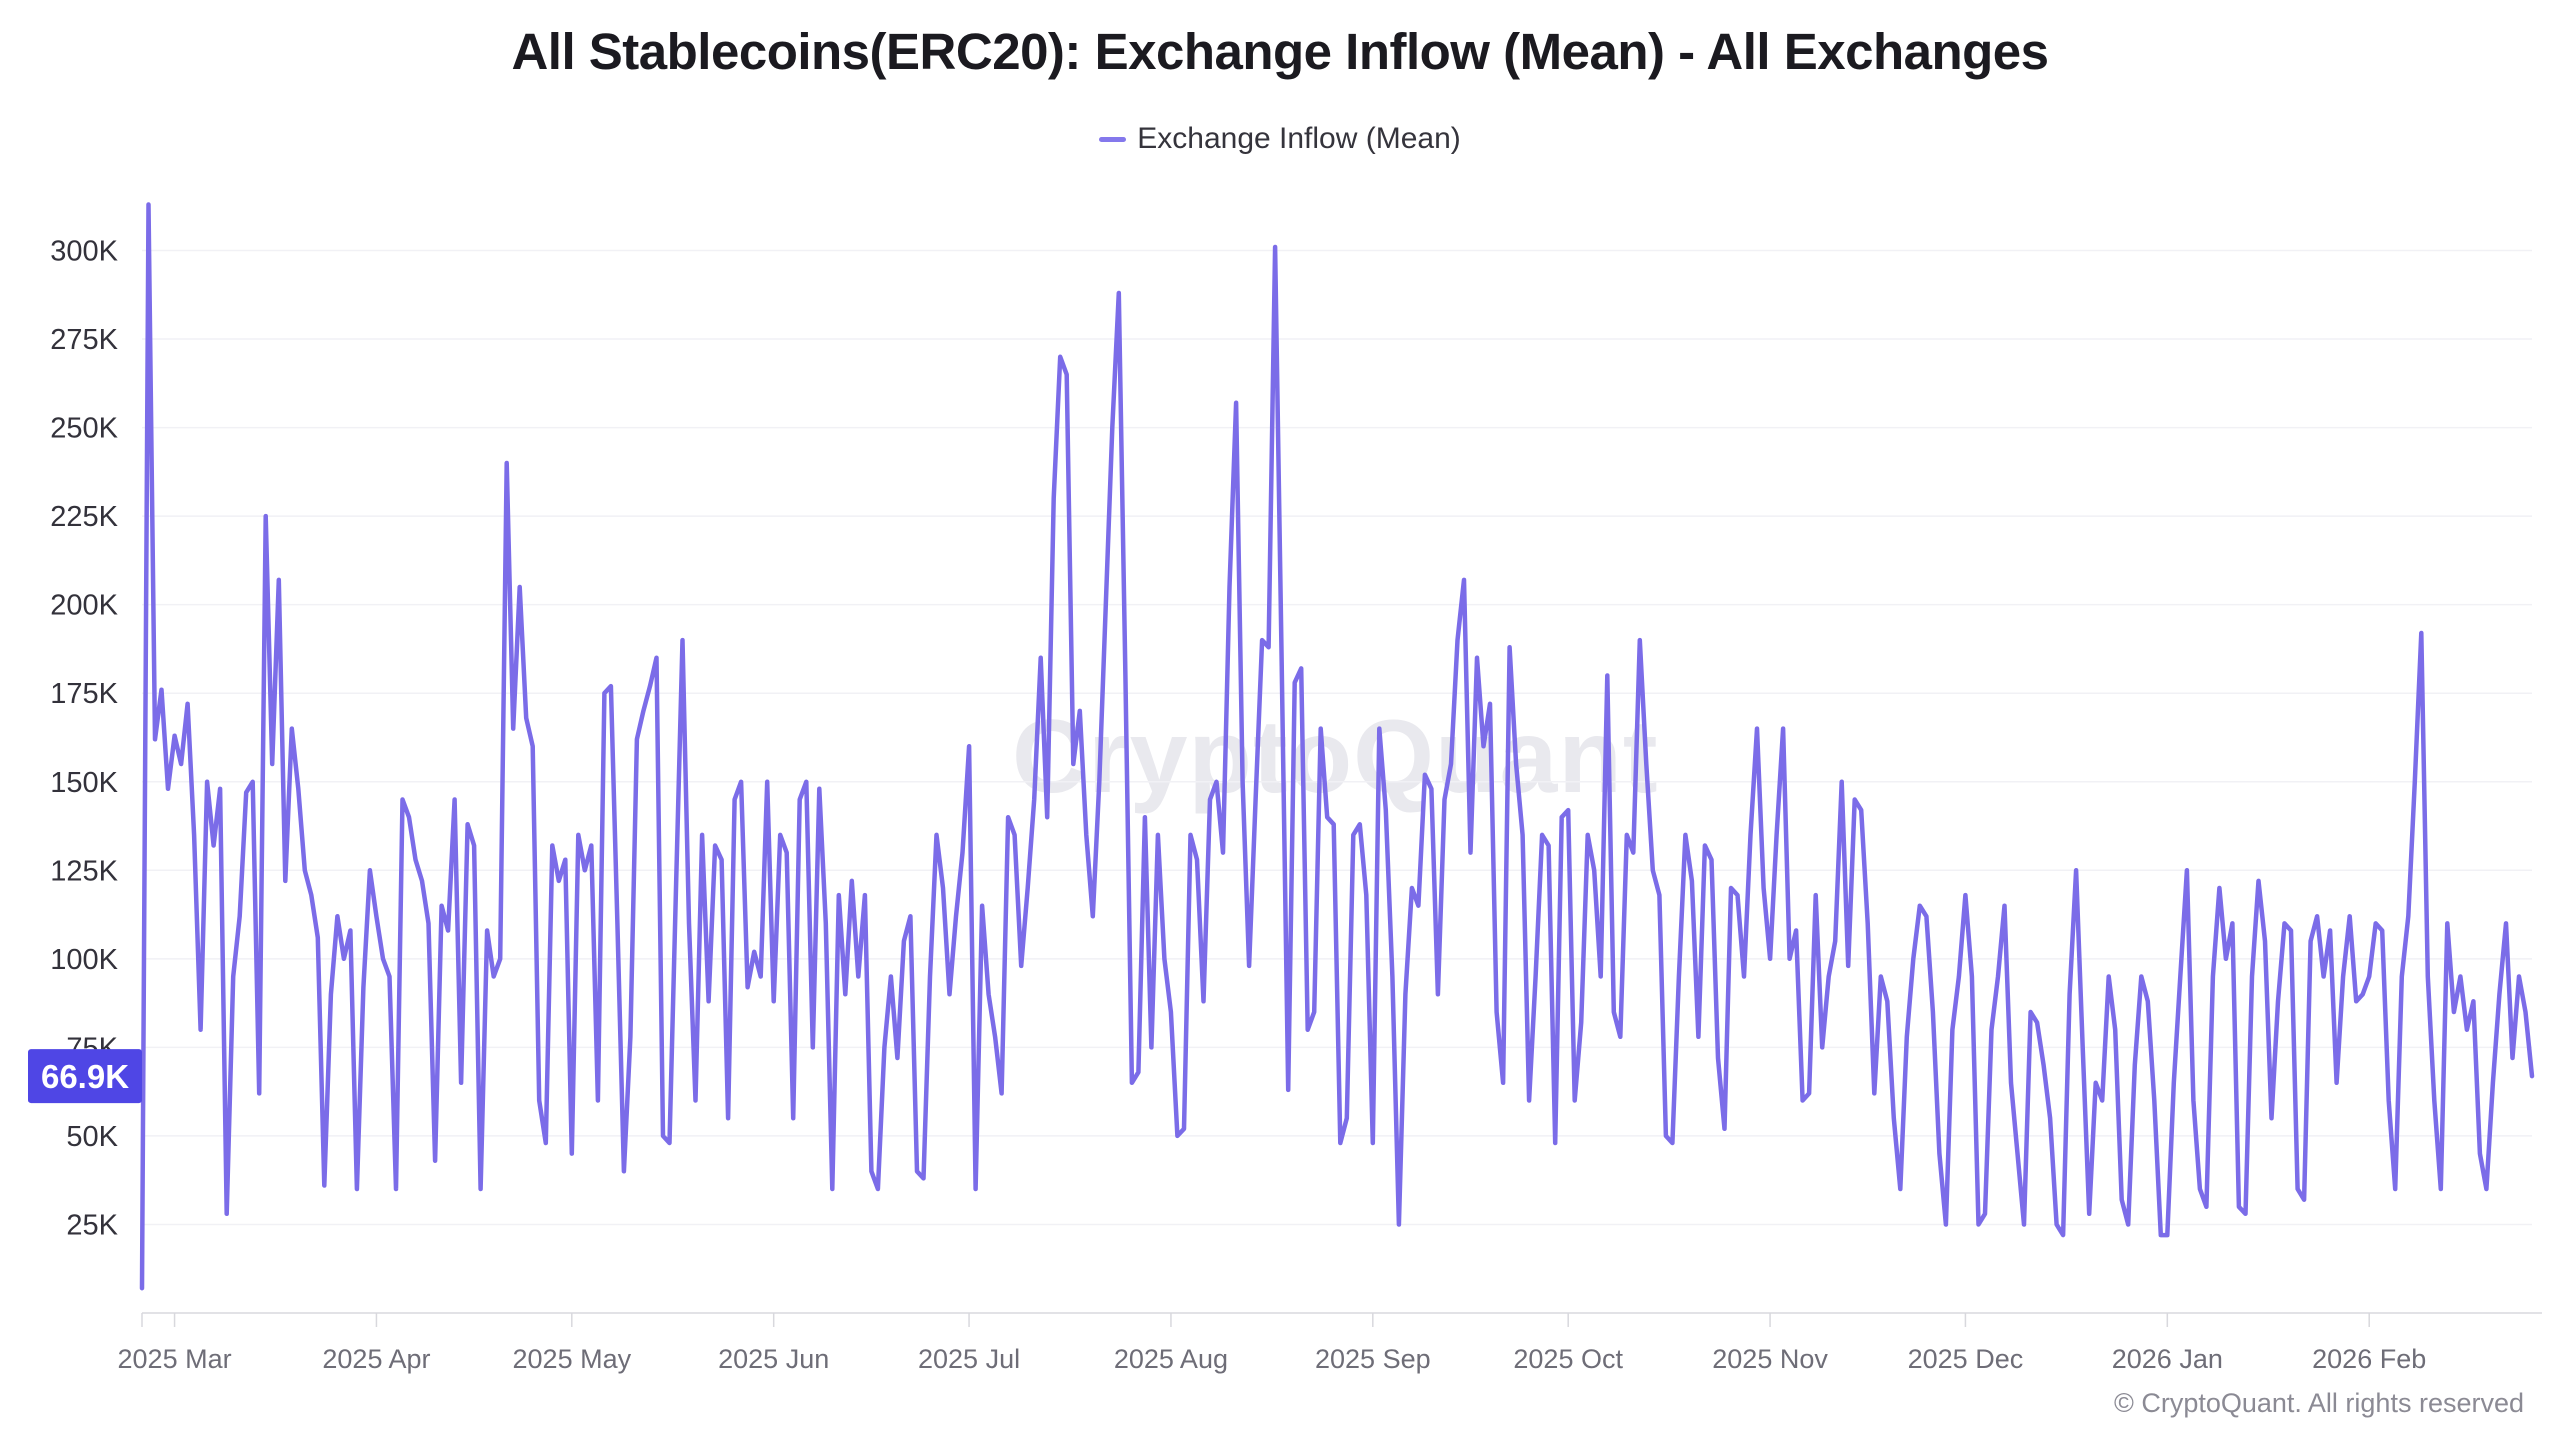 This screenshot has height=1440, width=2560. What do you see at coordinates (572, 1359) in the screenshot?
I see `x-axis-label: 2025 May` at bounding box center [572, 1359].